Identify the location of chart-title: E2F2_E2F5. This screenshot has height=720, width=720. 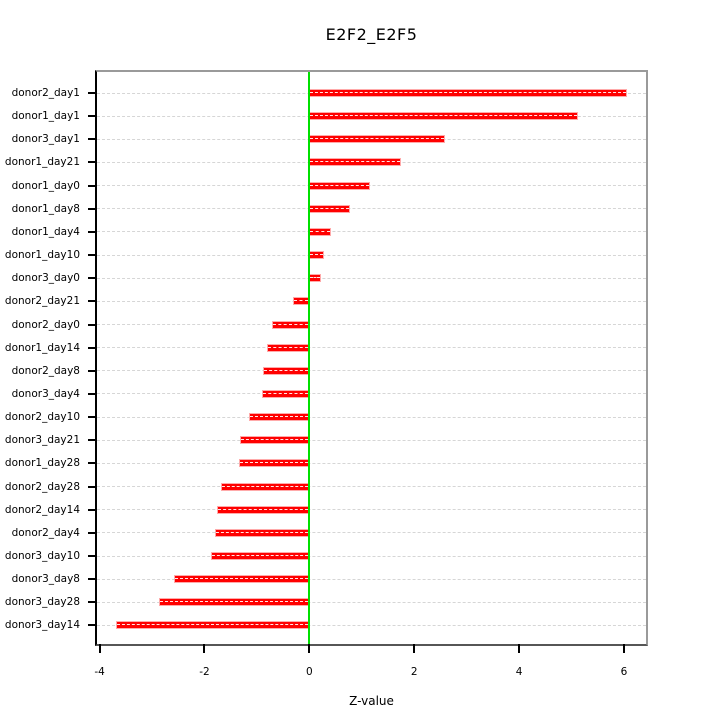
(371, 34).